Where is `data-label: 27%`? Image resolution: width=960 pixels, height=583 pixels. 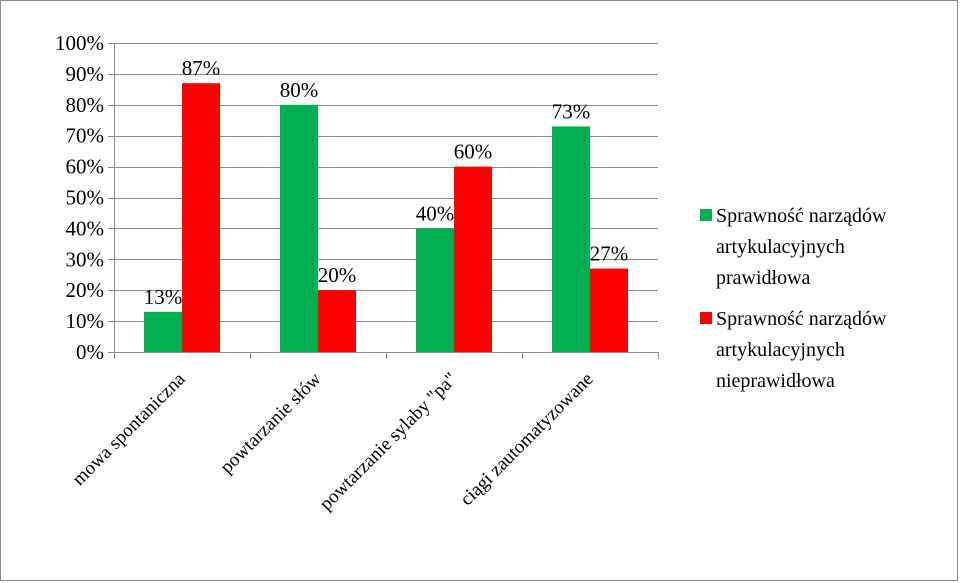 data-label: 27% is located at coordinates (609, 254).